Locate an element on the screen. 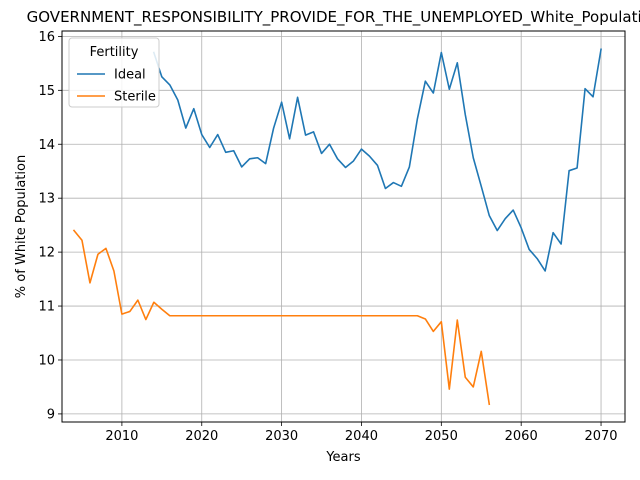 This screenshot has width=640, height=480. y-tick-label: 13 is located at coordinates (46, 199).